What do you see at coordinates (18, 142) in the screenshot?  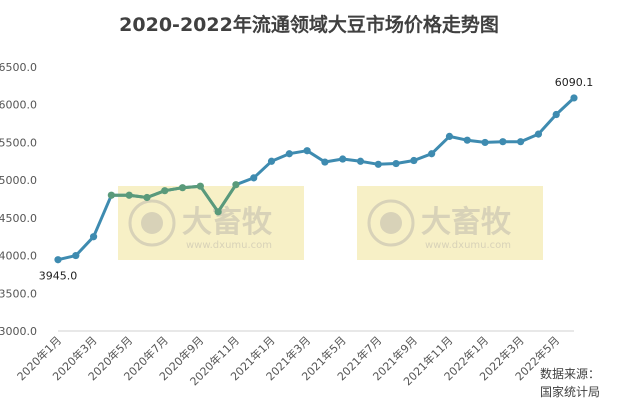 I see `y-tick-label: 5500.0` at bounding box center [18, 142].